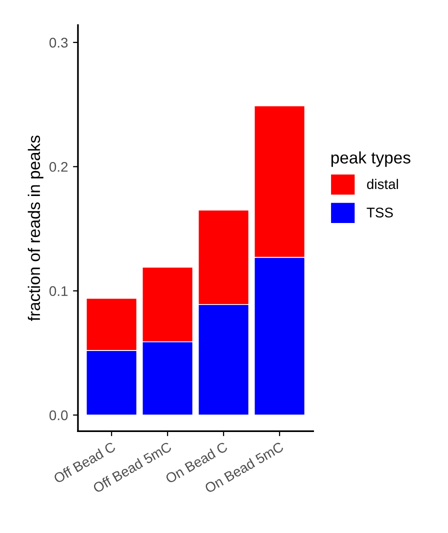 Image resolution: width=448 pixels, height=533 pixels. I want to click on y-tick-label: 0.1, so click(58, 291).